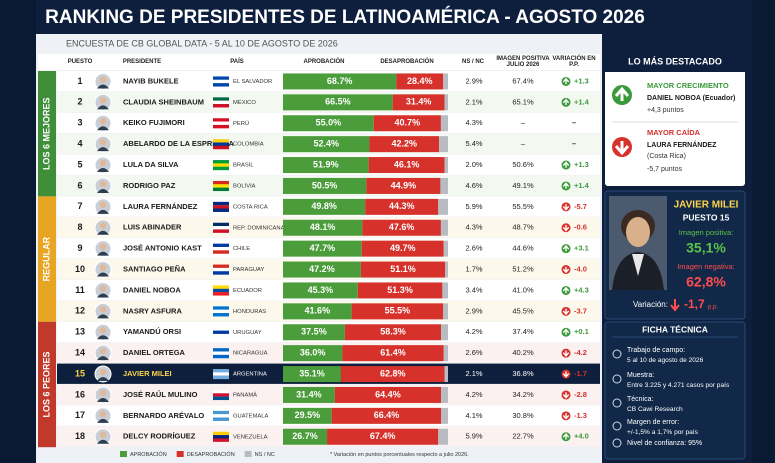 This screenshot has height=463, width=775. I want to click on sheet-value: Entre 3.225 y 4.271 casos por país, so click(678, 385).